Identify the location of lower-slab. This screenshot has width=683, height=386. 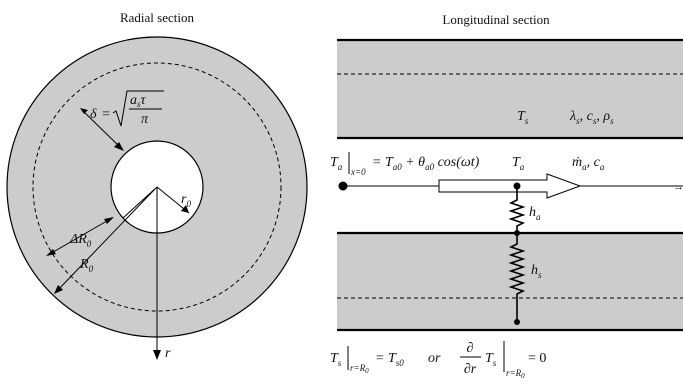
(510, 281).